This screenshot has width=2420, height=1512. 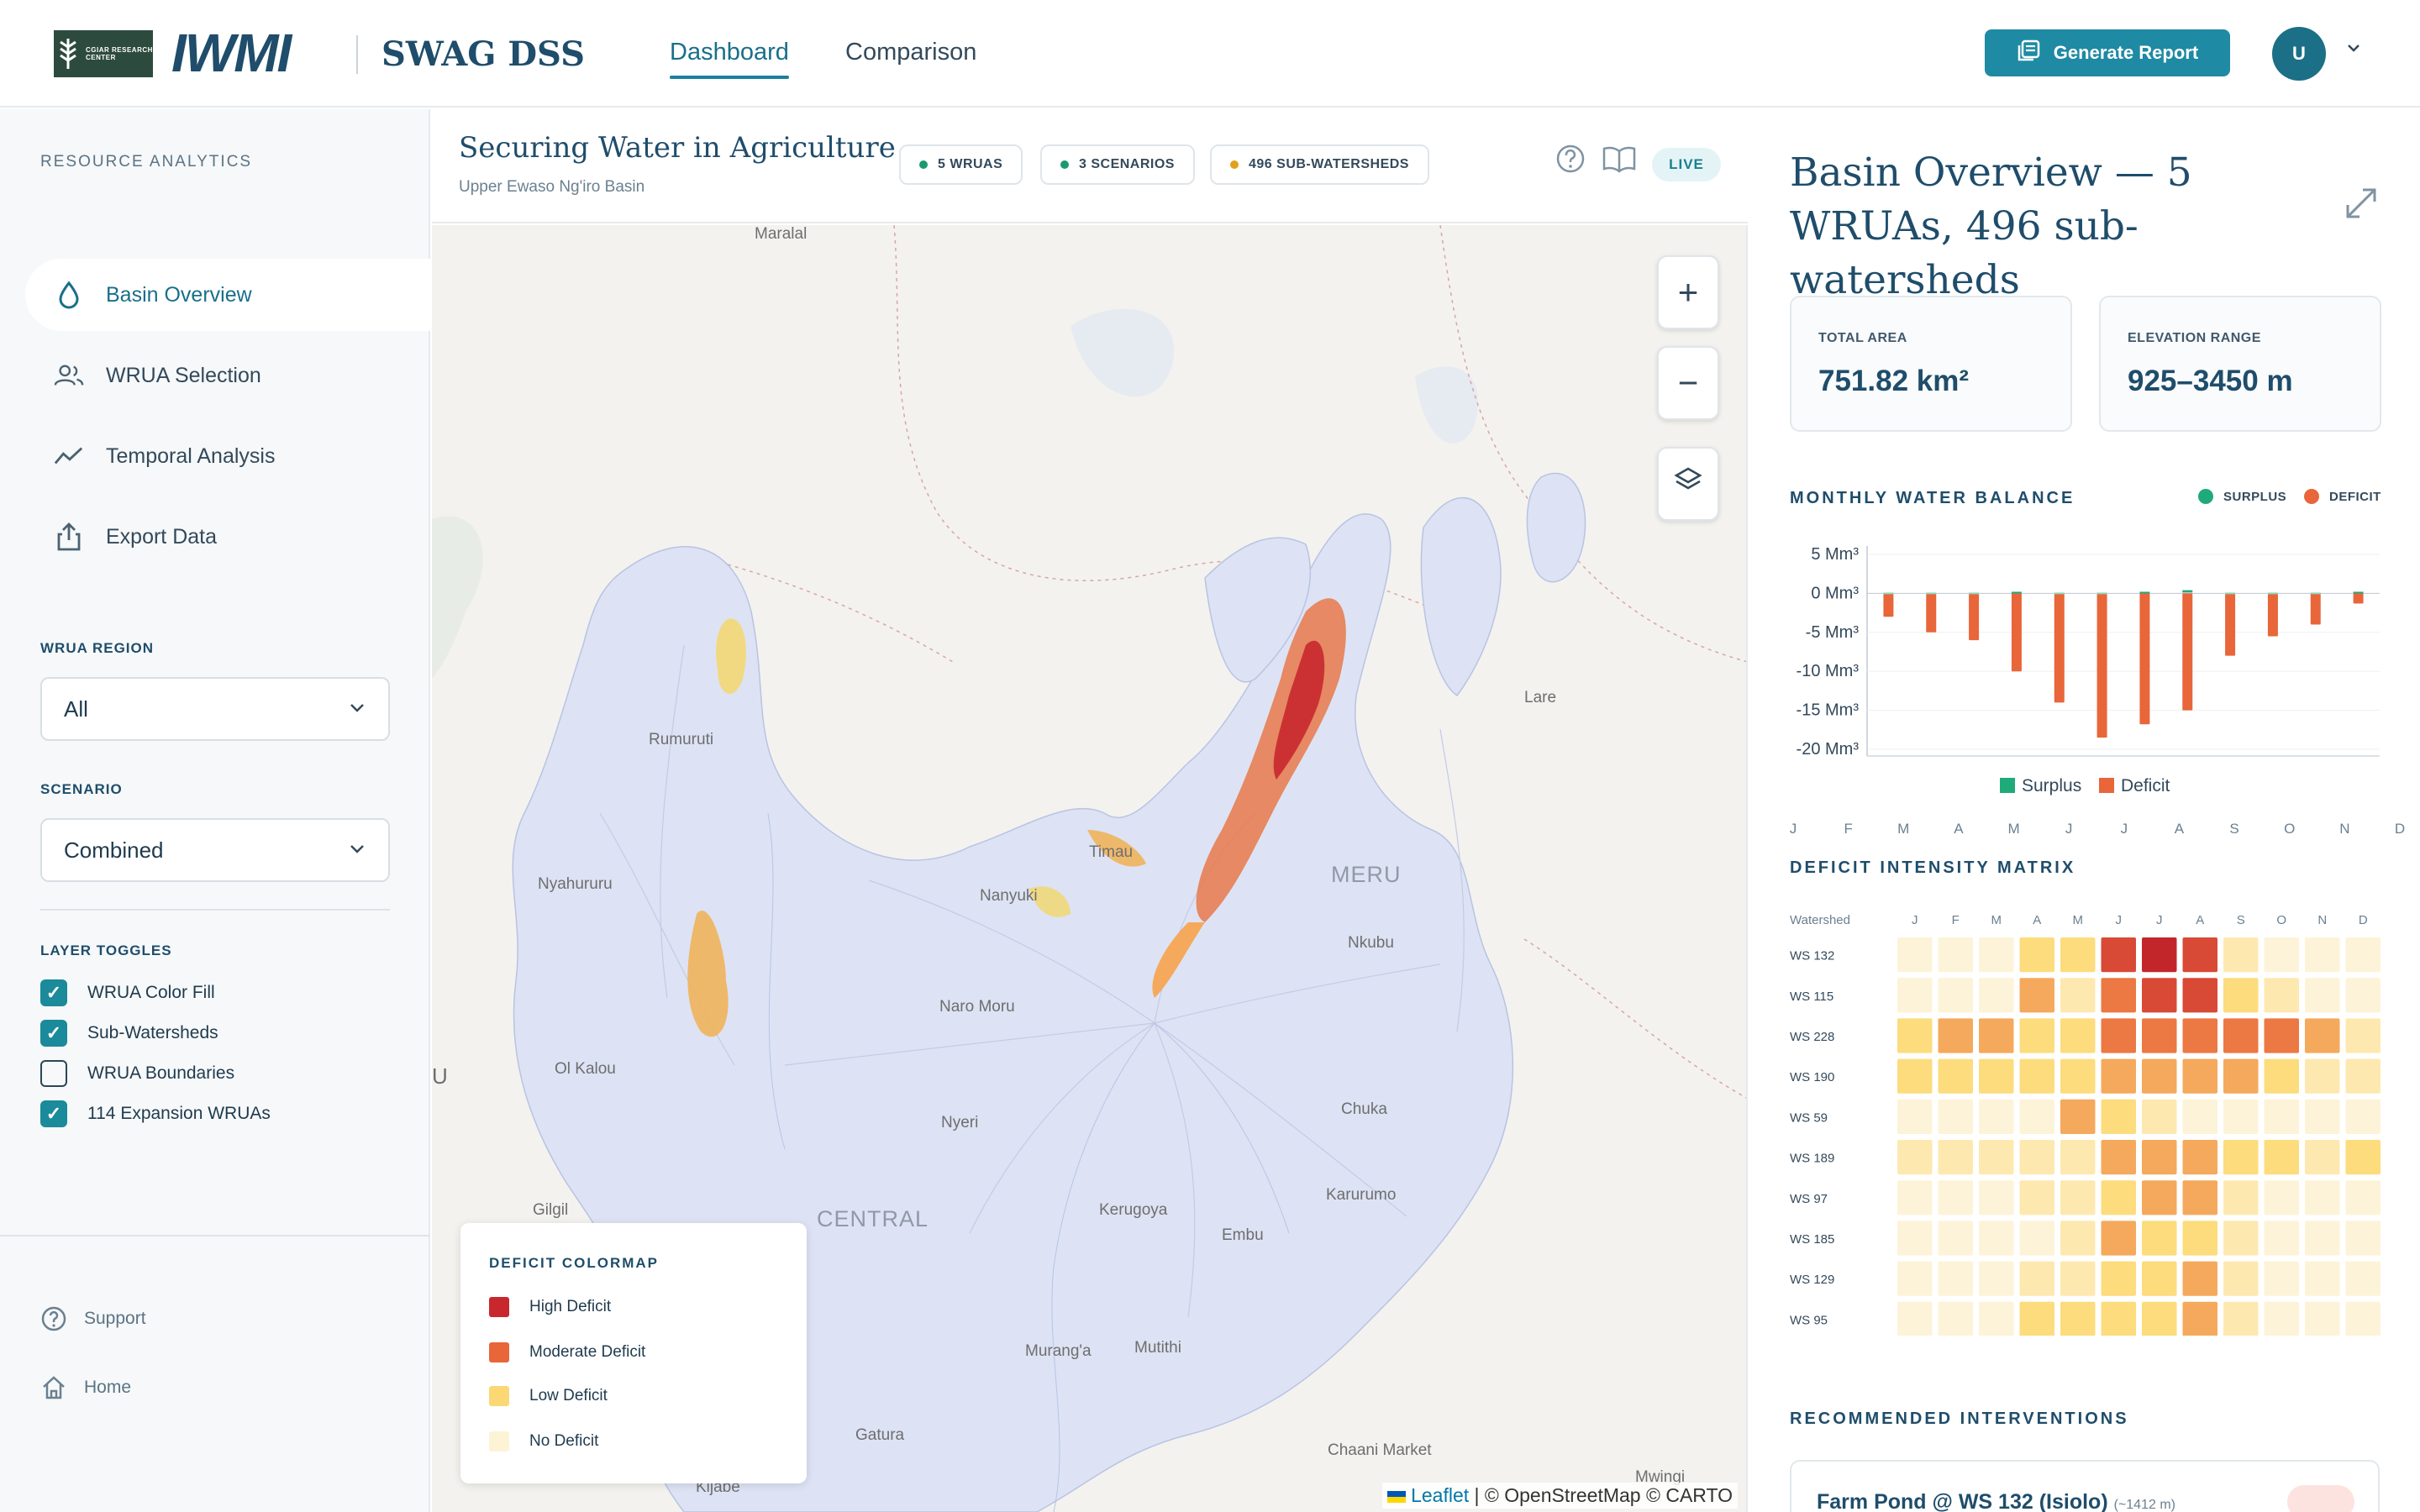 I want to click on status-dot, so click(x=924, y=164).